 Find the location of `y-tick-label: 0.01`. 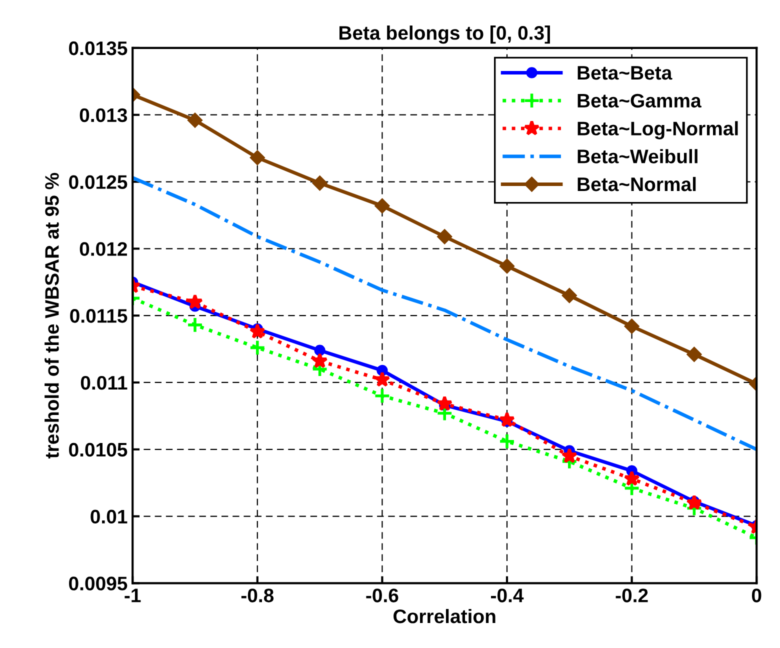

y-tick-label: 0.01 is located at coordinates (109, 517).